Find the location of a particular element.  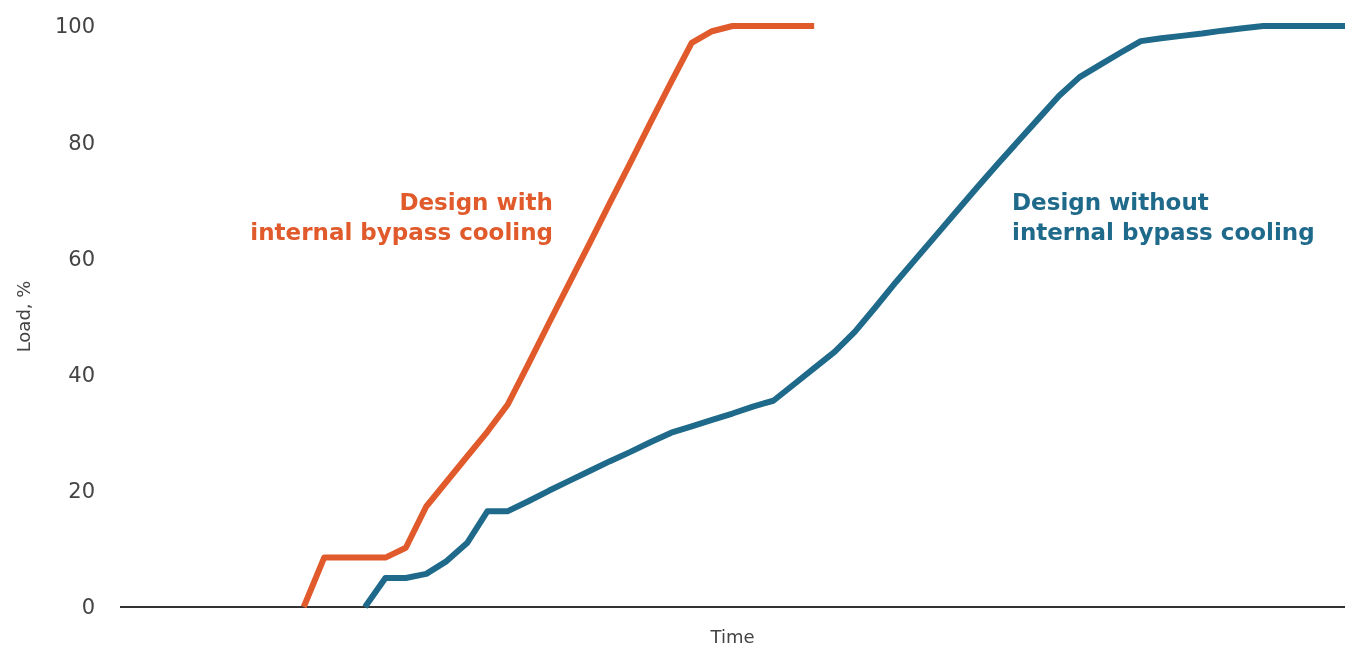

y-axis-title: Load, % is located at coordinates (23, 316).